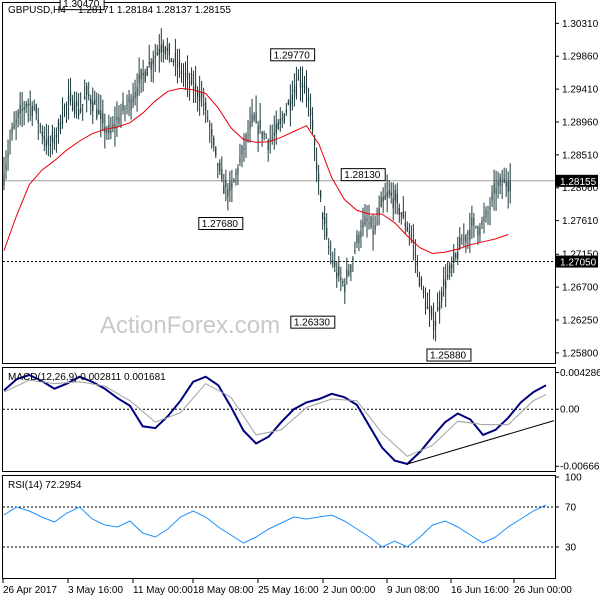 Image resolution: width=600 pixels, height=600 pixels. Describe the element at coordinates (87, 377) in the screenshot. I see `macd-title: MACD(12,26,9) 0.002811 0.001681` at that location.